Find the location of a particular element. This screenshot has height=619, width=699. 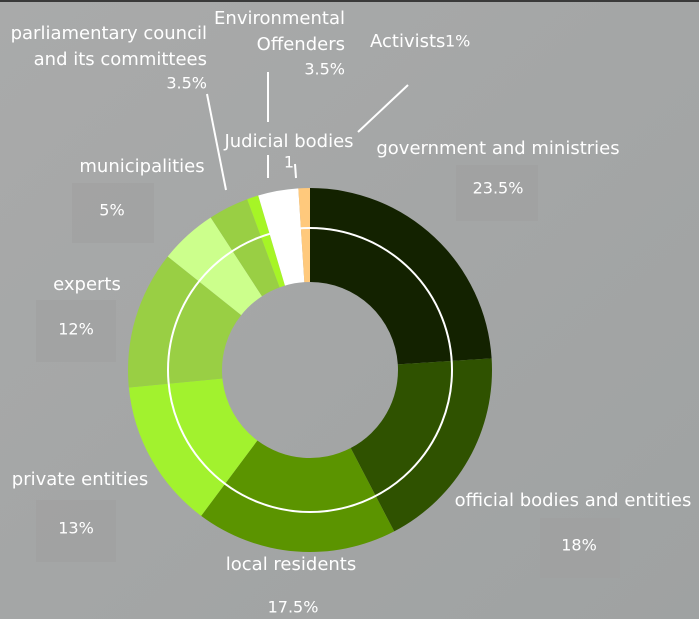

category-label: official bodies and entities is located at coordinates (573, 500).